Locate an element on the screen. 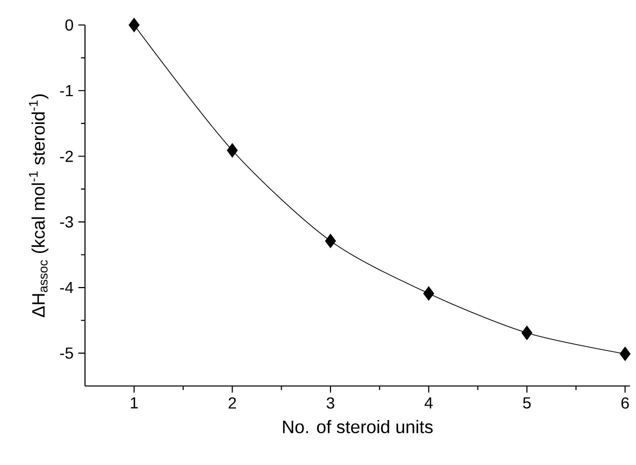 The image size is (636, 465). y-tick-label: -5 is located at coordinates (66, 353).